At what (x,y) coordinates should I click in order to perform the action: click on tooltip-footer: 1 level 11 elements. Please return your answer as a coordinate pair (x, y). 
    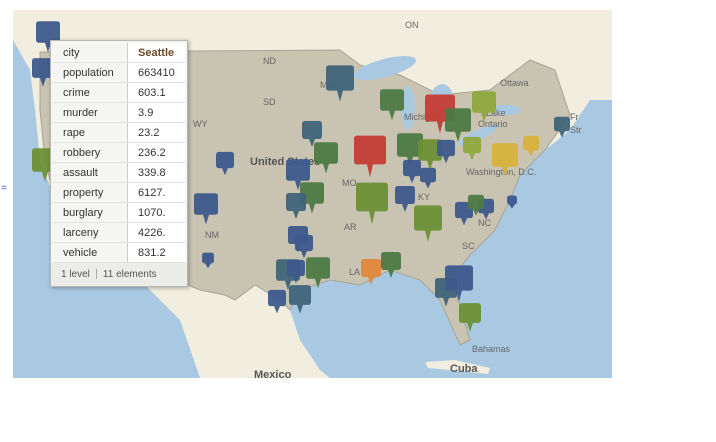
    Looking at the image, I should click on (119, 274).